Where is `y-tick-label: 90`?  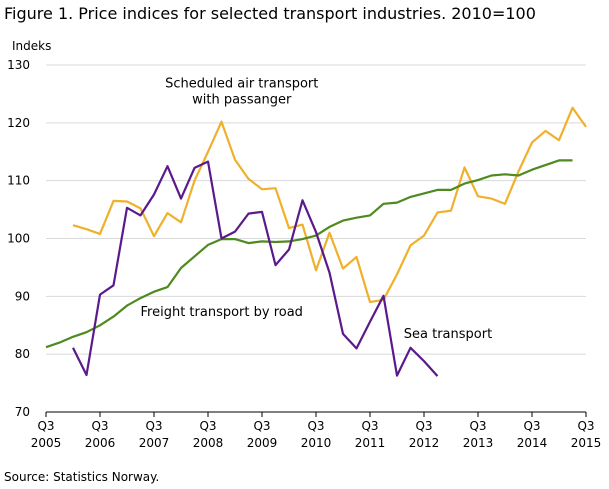 y-tick-label: 90 is located at coordinates (22, 296).